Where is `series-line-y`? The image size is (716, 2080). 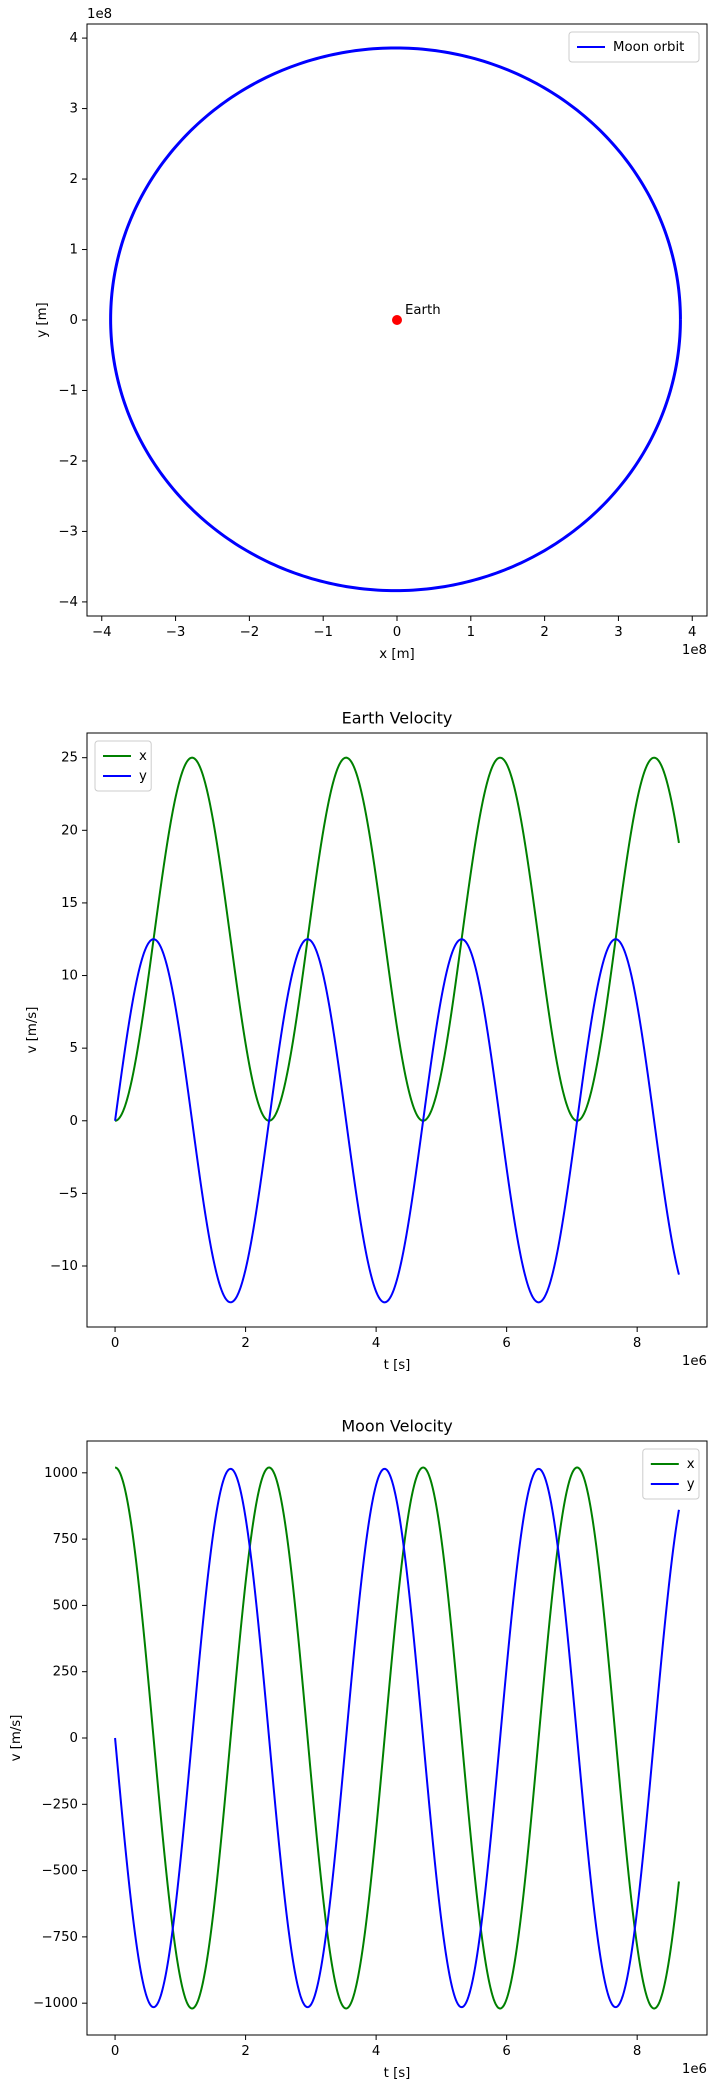
series-line-y is located at coordinates (397, 1121).